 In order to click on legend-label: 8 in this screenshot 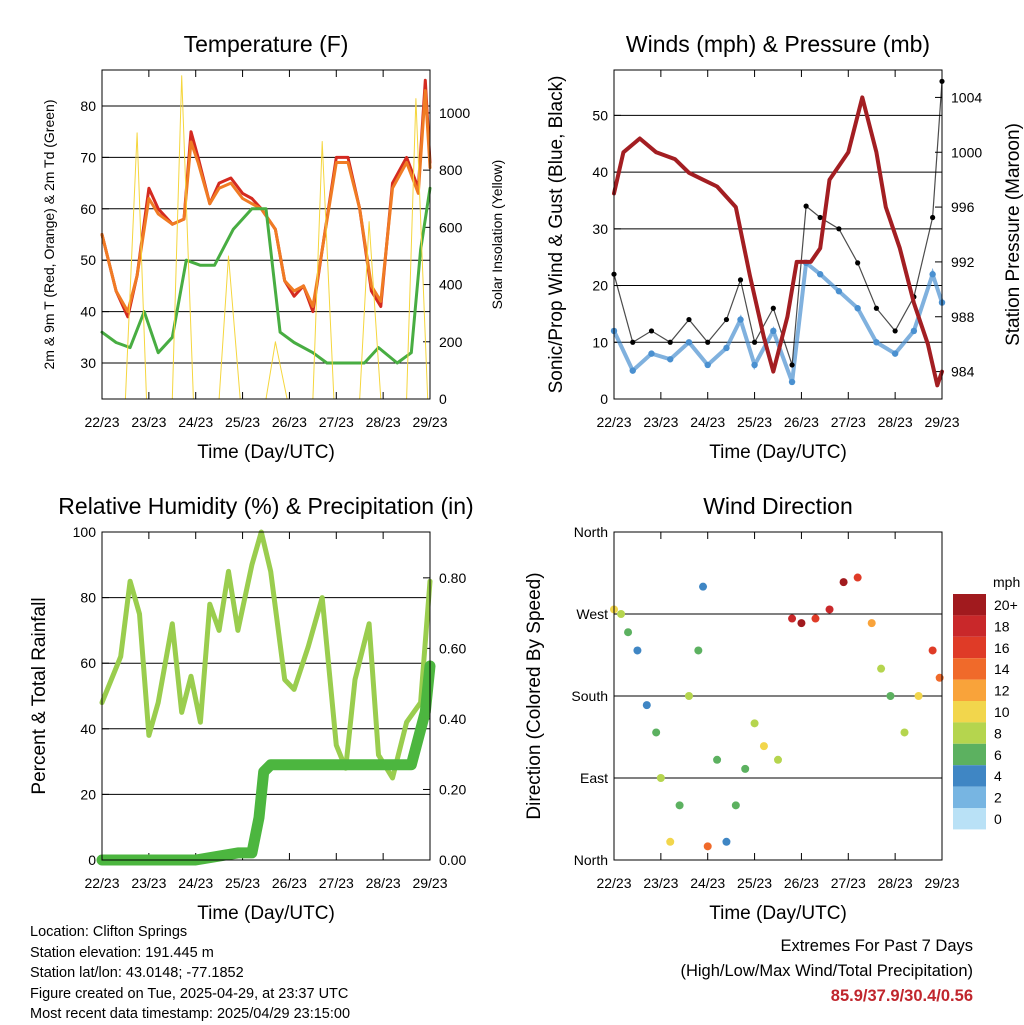, I will do `click(998, 733)`.